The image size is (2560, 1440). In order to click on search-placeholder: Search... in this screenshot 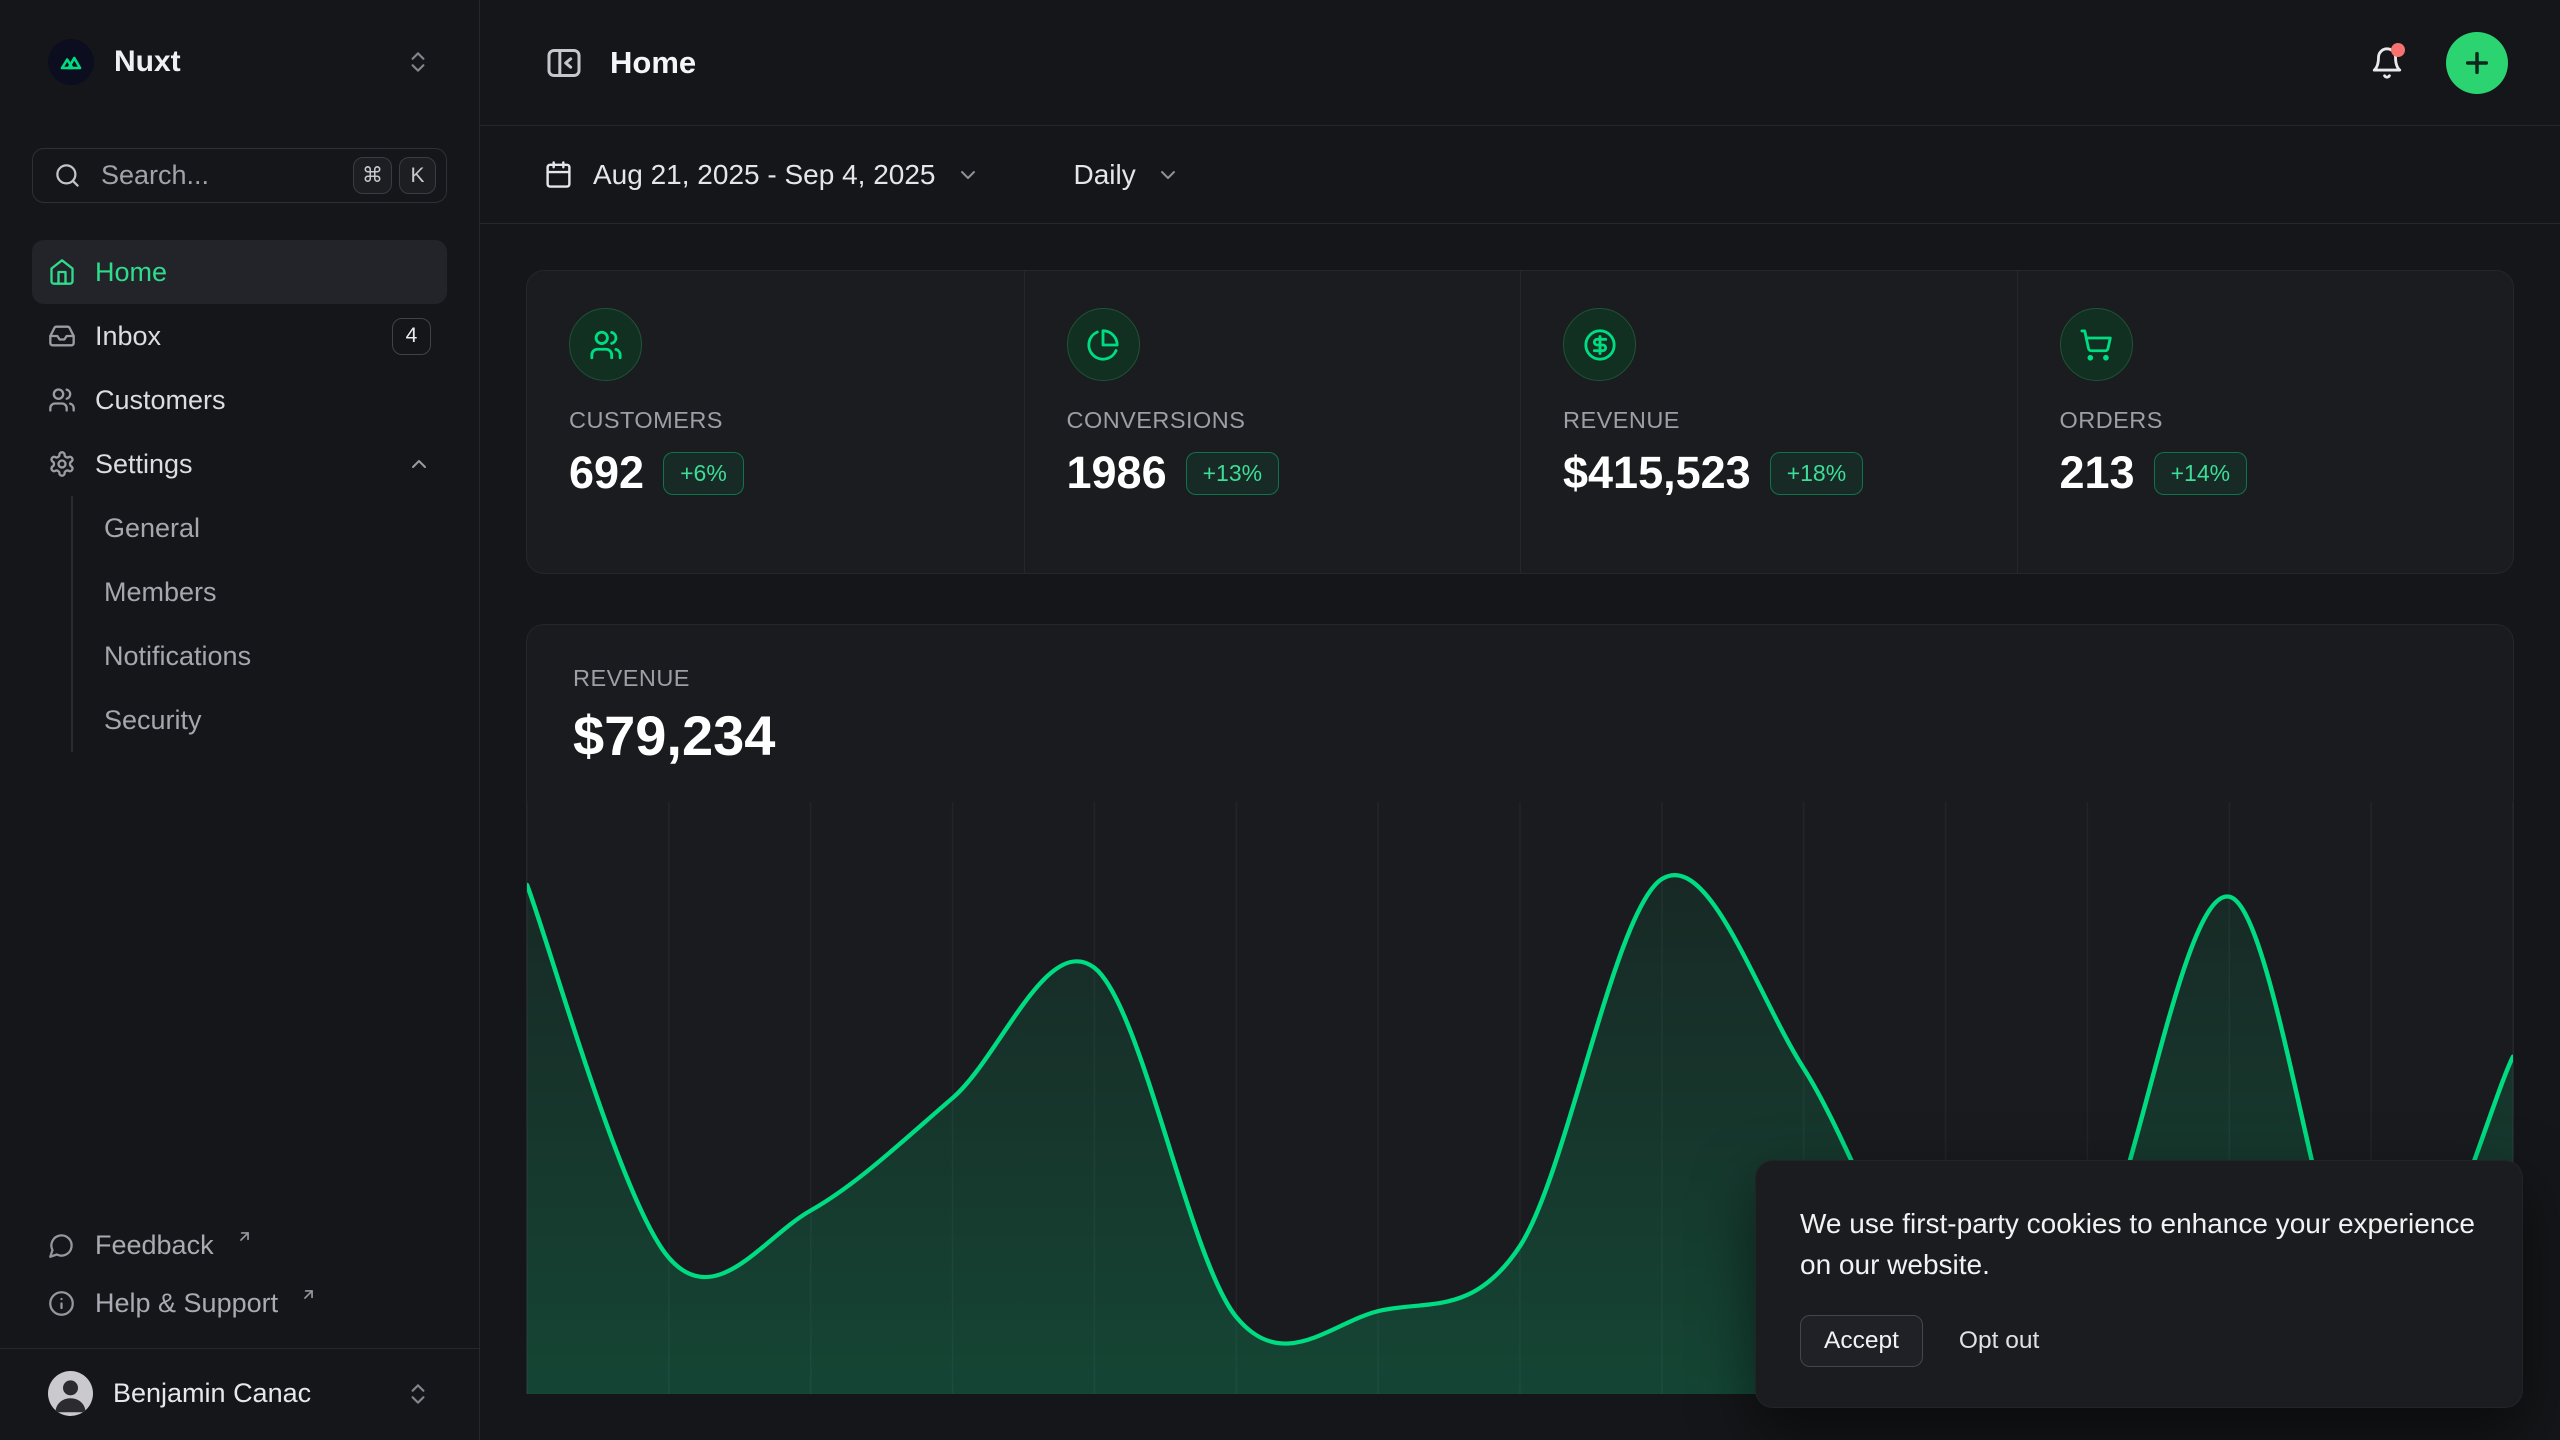, I will do `click(155, 175)`.